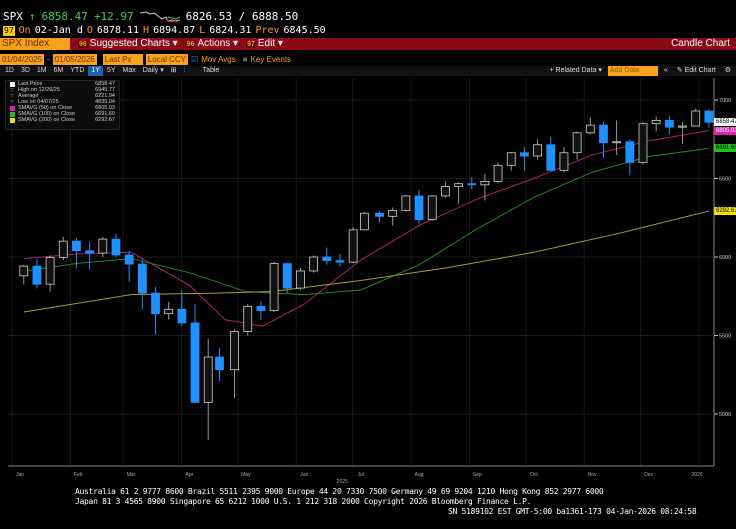 This screenshot has height=529, width=736. Describe the element at coordinates (28, 96) in the screenshot. I see `legend-label: Average` at that location.